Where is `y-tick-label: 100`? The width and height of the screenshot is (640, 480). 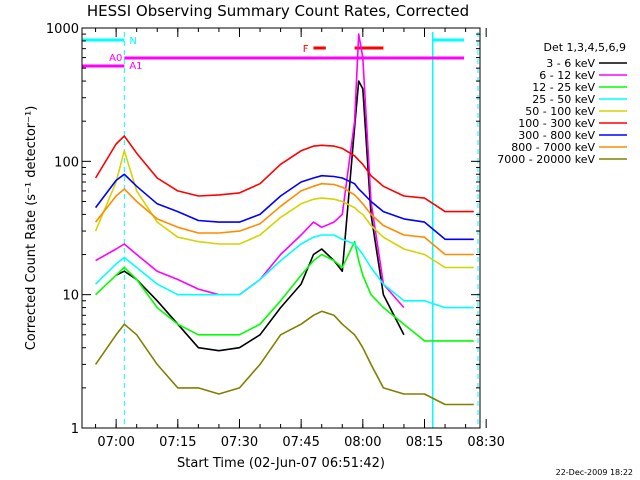
y-tick-label: 100 is located at coordinates (66, 162).